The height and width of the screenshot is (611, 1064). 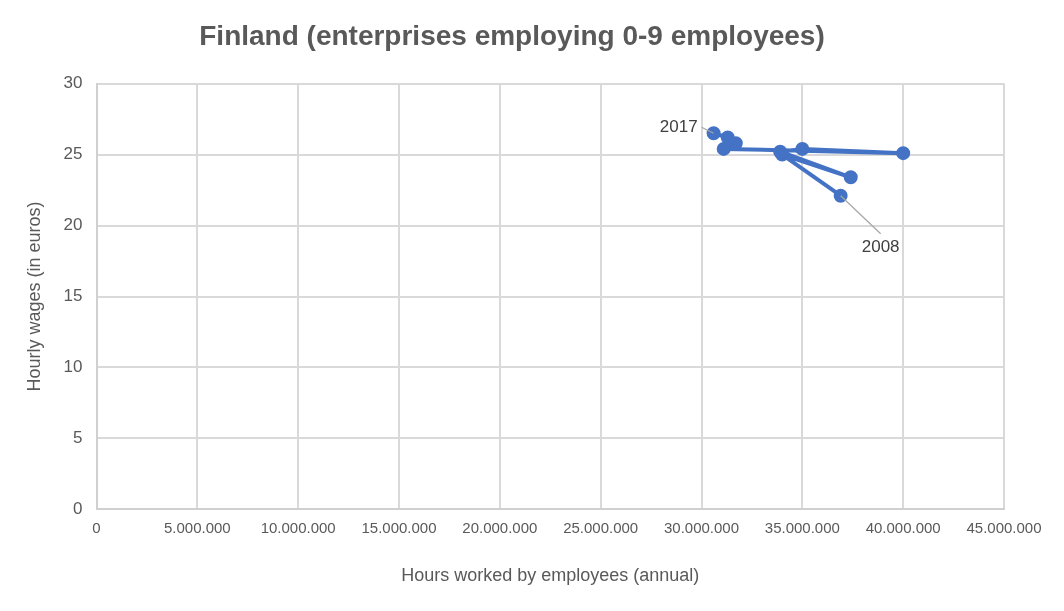 What do you see at coordinates (73, 154) in the screenshot?
I see `y-tick-label: 25` at bounding box center [73, 154].